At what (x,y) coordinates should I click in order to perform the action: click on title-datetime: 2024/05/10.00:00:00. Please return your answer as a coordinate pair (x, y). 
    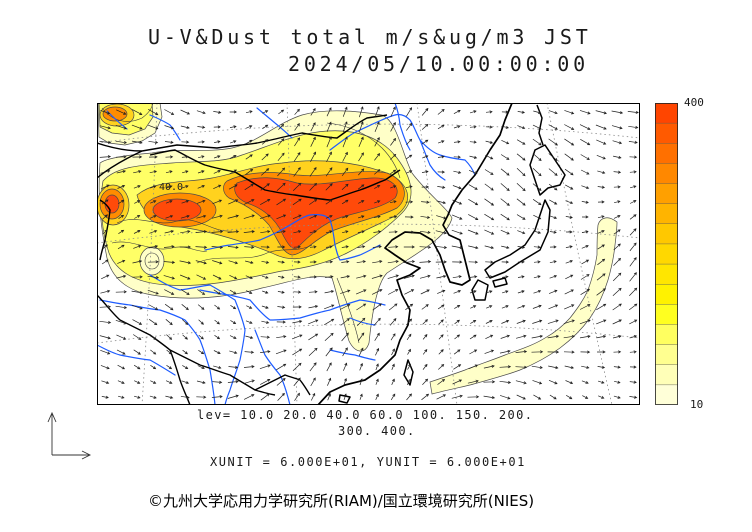
    Looking at the image, I should click on (438, 64).